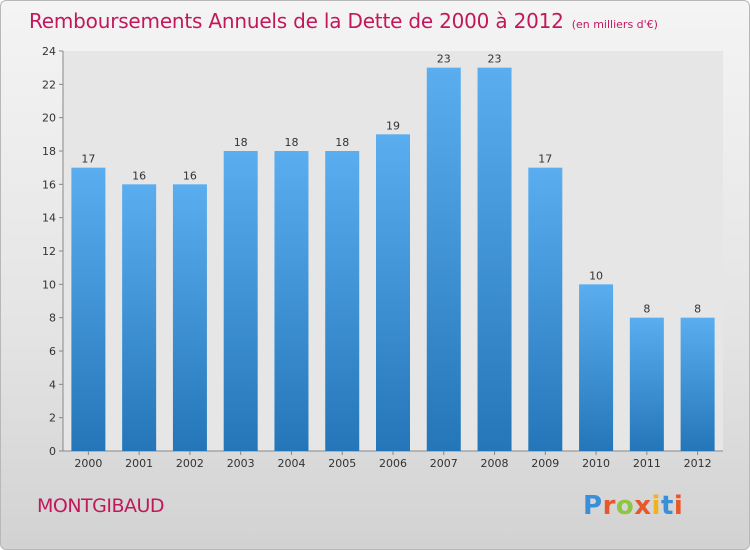  I want to click on y-tick-label: 10, so click(49, 284).